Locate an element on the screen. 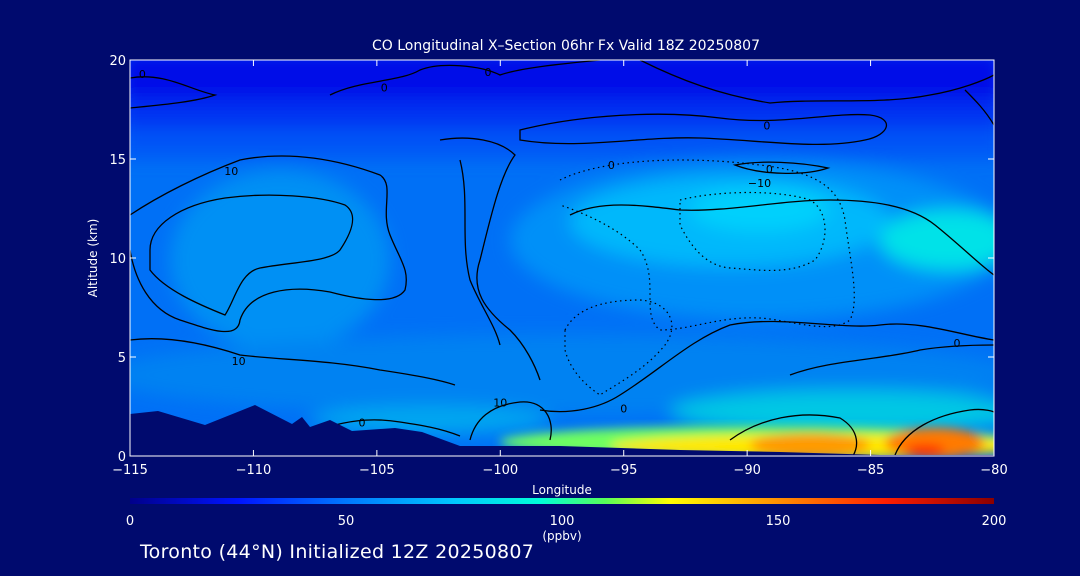  y-tick-label: 20 is located at coordinates (117, 61).